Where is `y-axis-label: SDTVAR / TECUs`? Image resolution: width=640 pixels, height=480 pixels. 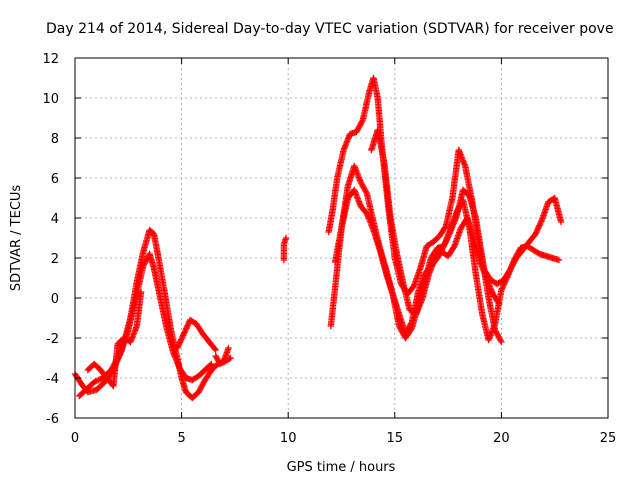 y-axis-label: SDTVAR / TECUs is located at coordinates (16, 238).